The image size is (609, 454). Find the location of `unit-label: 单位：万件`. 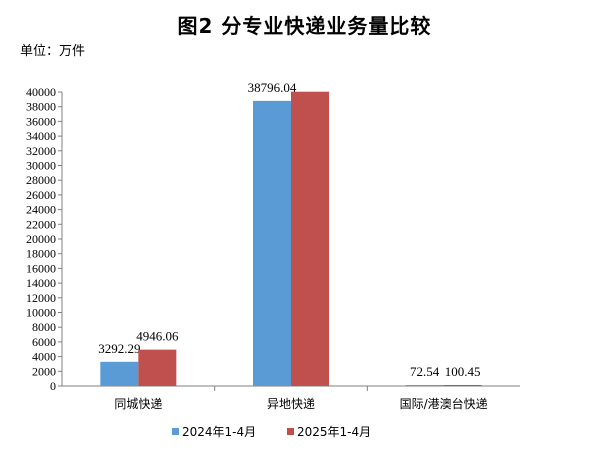

unit-label: 单位：万件 is located at coordinates (53, 51).